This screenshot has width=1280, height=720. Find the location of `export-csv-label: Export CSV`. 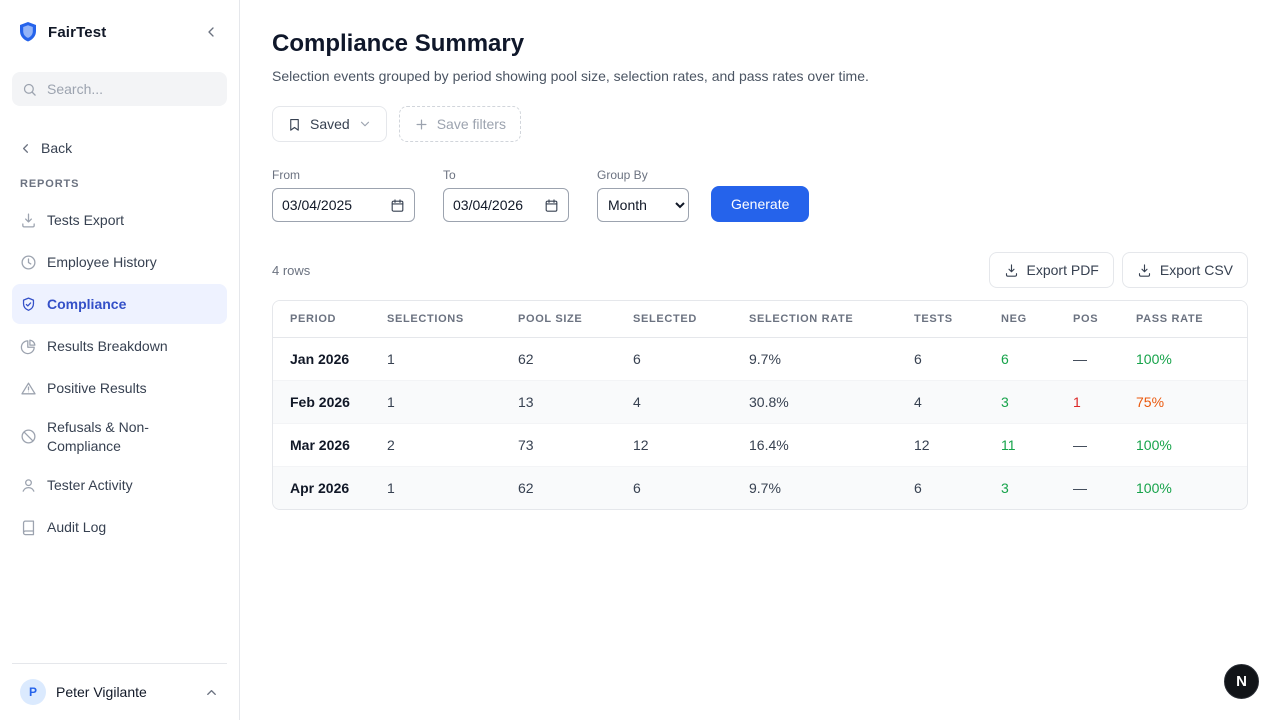

export-csv-label: Export CSV is located at coordinates (1196, 270).